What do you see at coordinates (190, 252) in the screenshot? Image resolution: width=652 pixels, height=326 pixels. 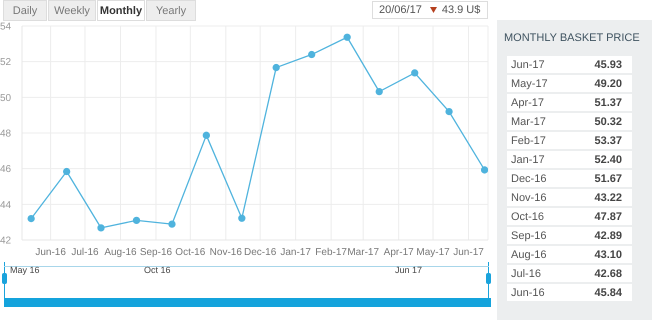 I see `x-tick-label: Oct-16` at bounding box center [190, 252].